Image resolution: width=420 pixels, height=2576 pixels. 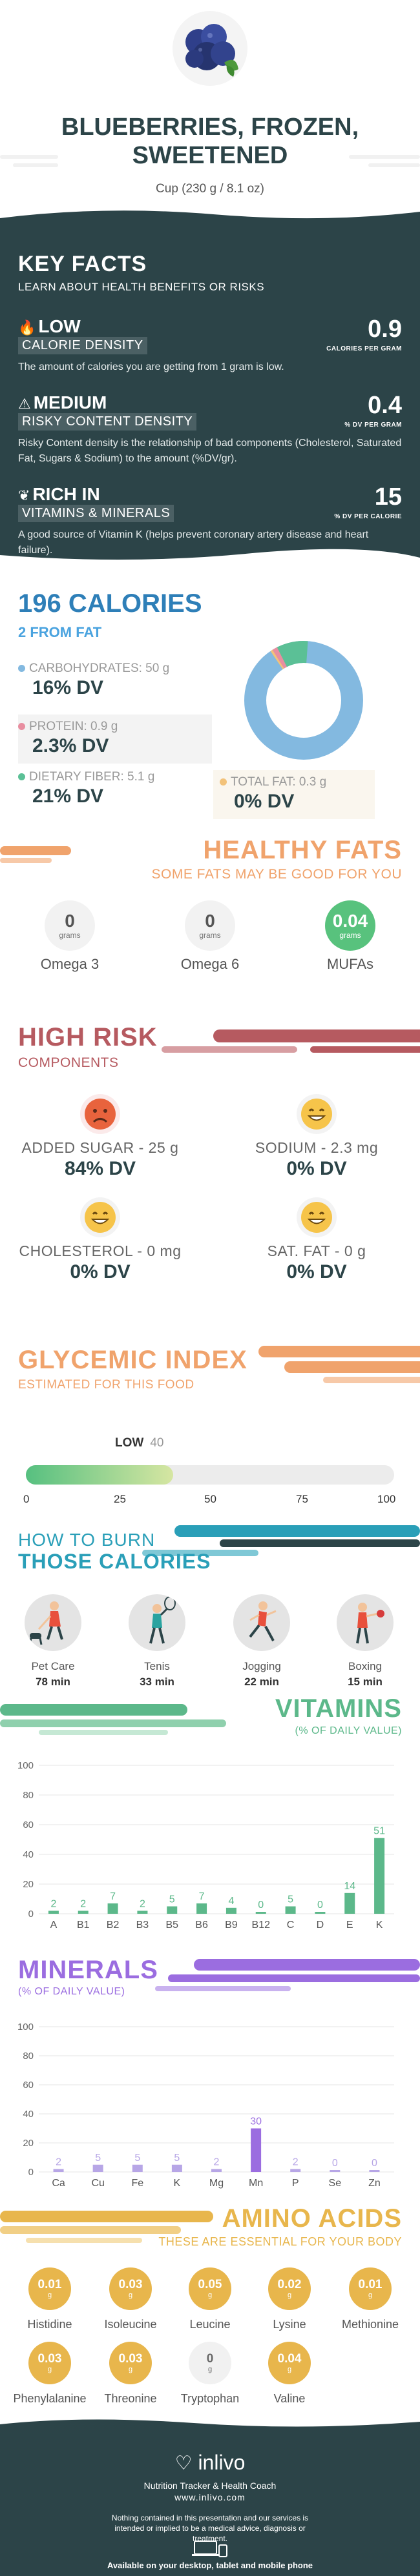 I want to click on vitamin-bar-a, so click(x=54, y=1912).